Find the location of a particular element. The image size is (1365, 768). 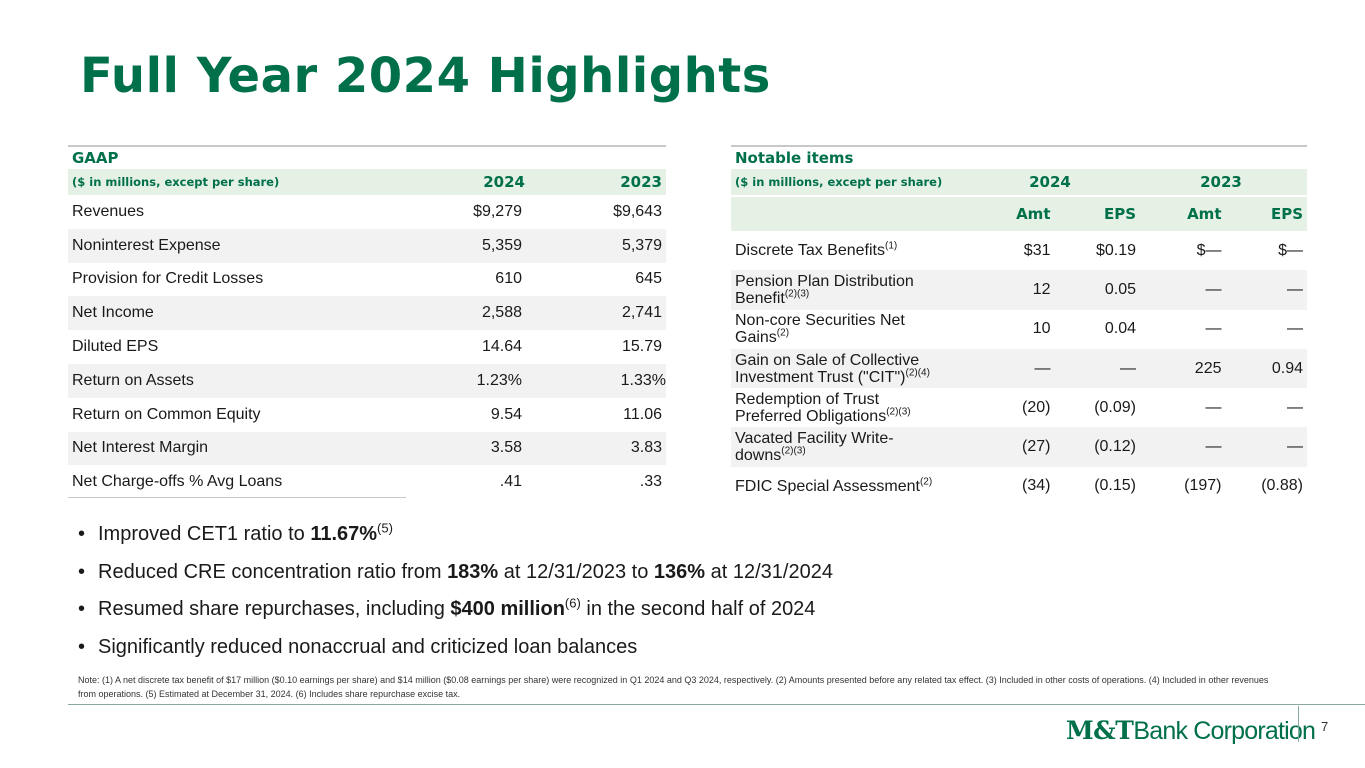

row-label: Revenues is located at coordinates (108, 211).